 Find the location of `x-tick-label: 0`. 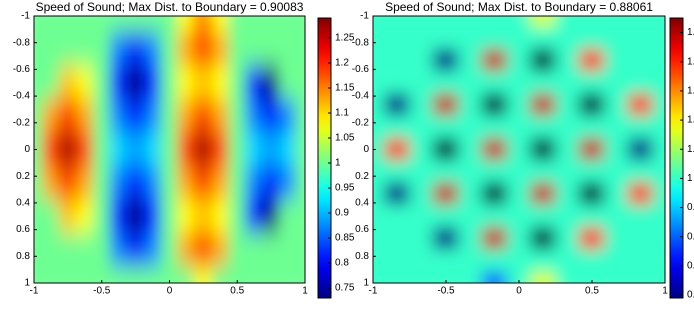

x-tick-label: 0 is located at coordinates (170, 291).